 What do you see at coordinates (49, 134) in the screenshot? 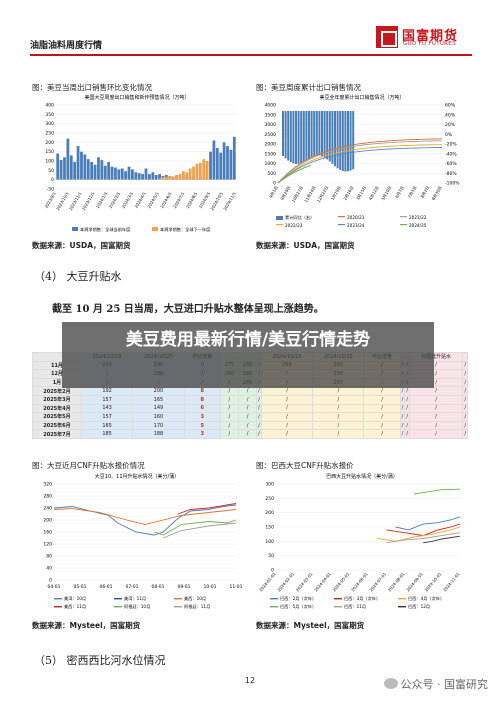
I see `y-tick-label: 250` at bounding box center [49, 134].